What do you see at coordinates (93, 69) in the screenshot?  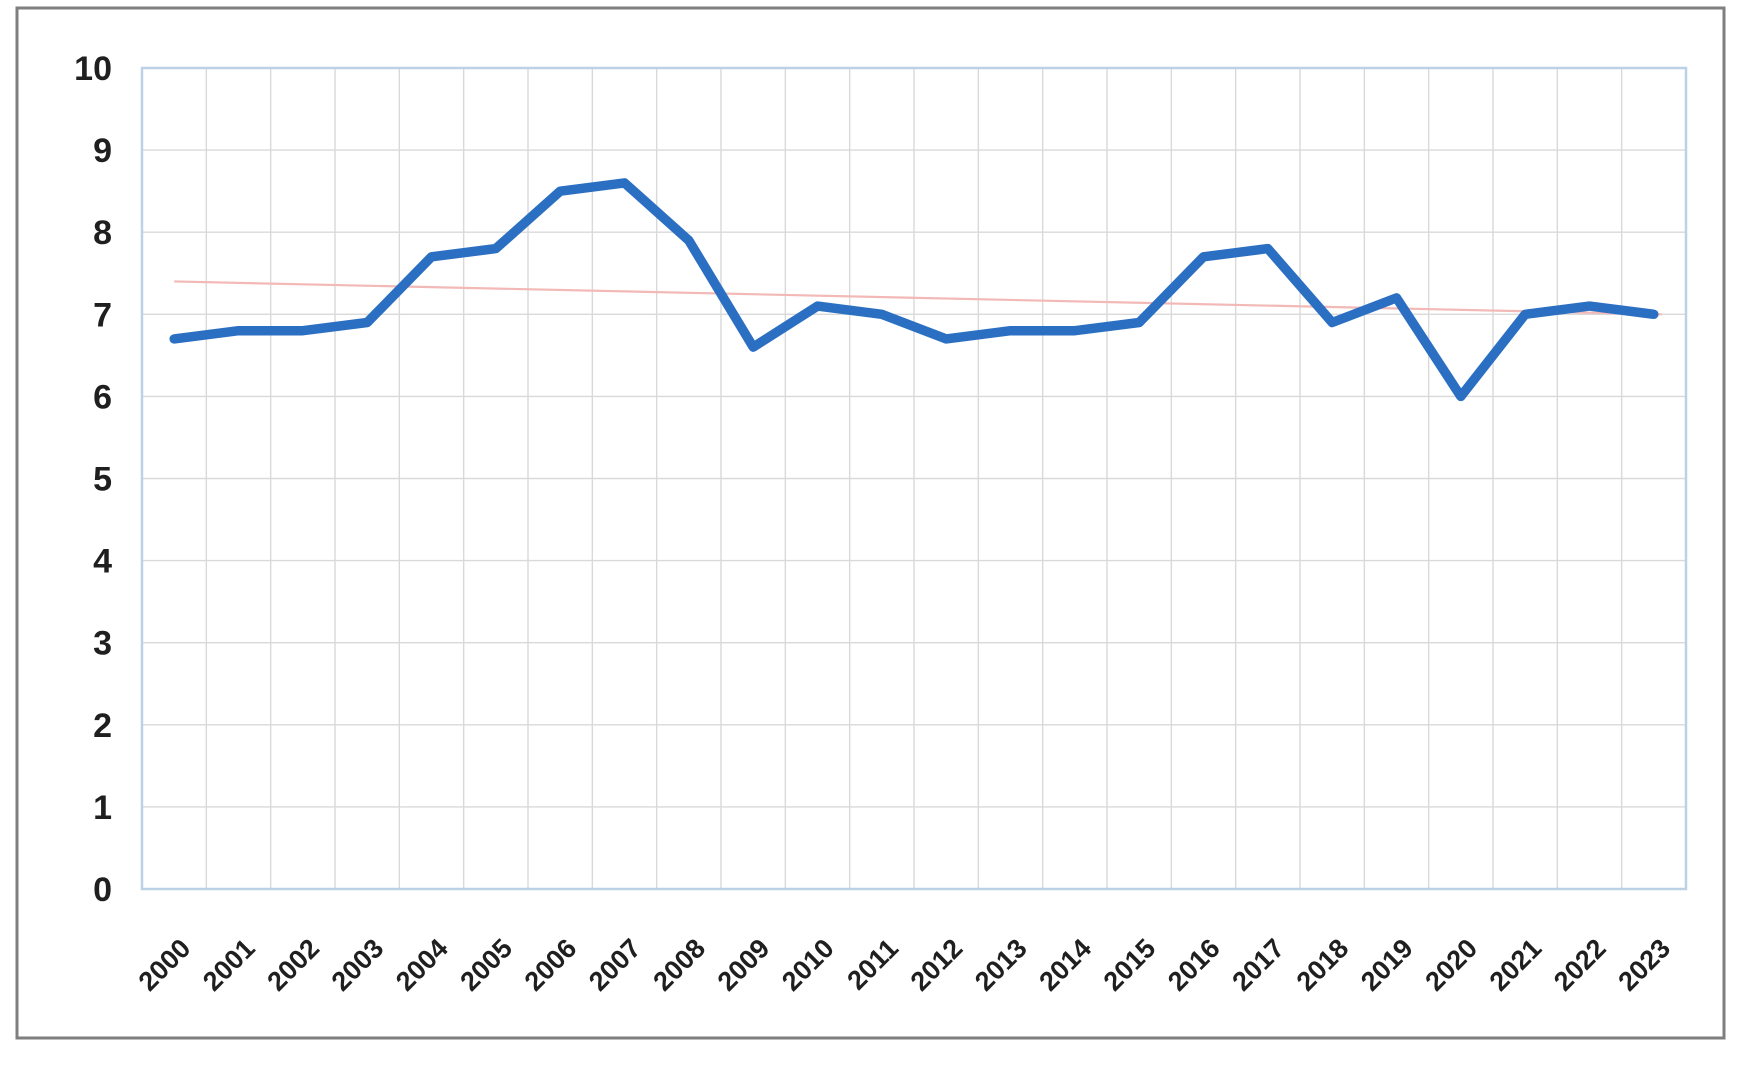 I see `y-axis-tick-label: 10` at bounding box center [93, 69].